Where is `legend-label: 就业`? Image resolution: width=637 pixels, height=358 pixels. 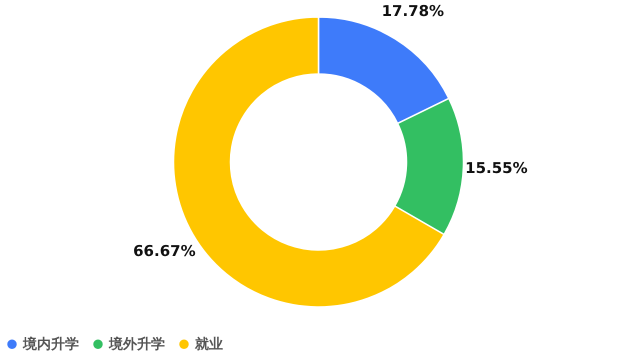 legend-label: 就业 is located at coordinates (208, 344).